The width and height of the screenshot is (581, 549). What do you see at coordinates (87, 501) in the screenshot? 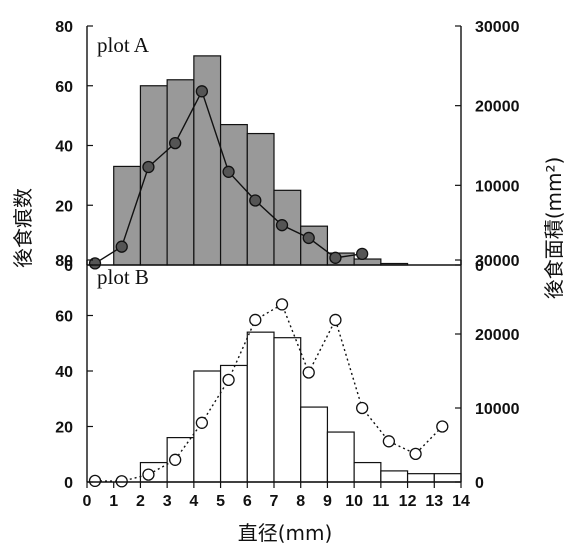
I see `x-tick-label: 0` at bounding box center [87, 501].